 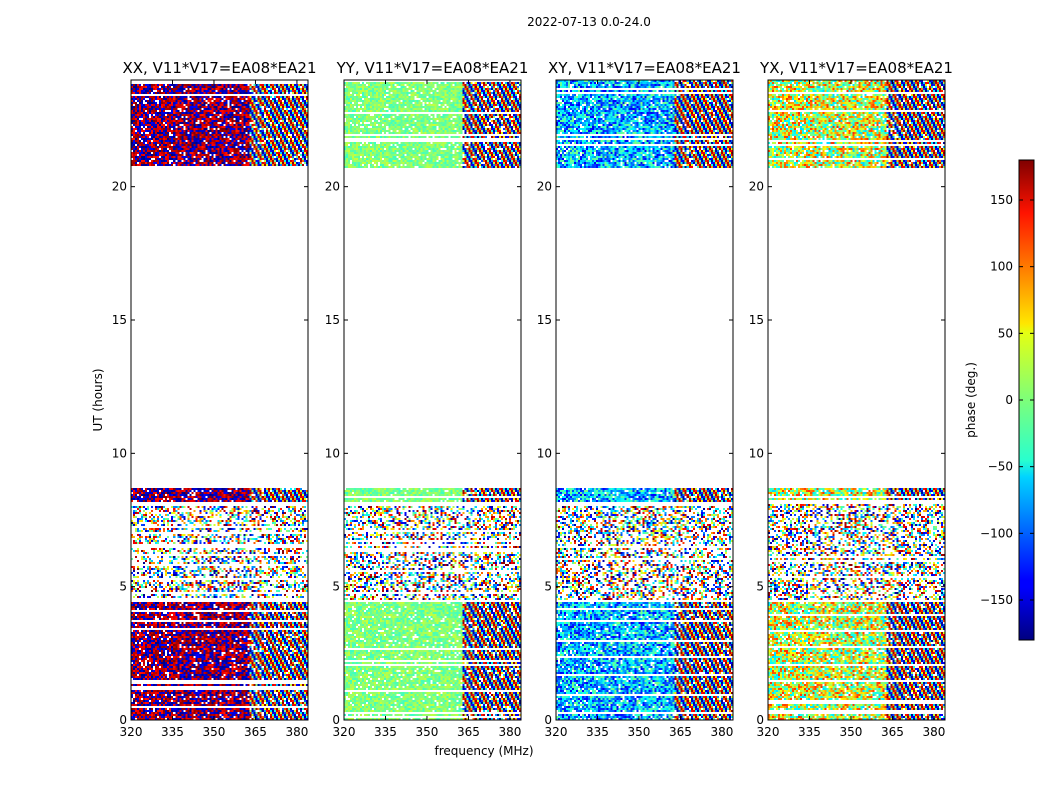 I want to click on panel-title: XY, V11*V17=EA08*EA21, so click(x=644, y=68).